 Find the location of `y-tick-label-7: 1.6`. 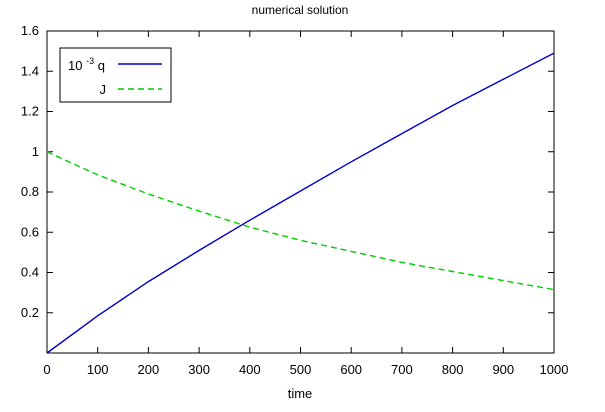

y-tick-label-7: 1.6 is located at coordinates (30, 30).